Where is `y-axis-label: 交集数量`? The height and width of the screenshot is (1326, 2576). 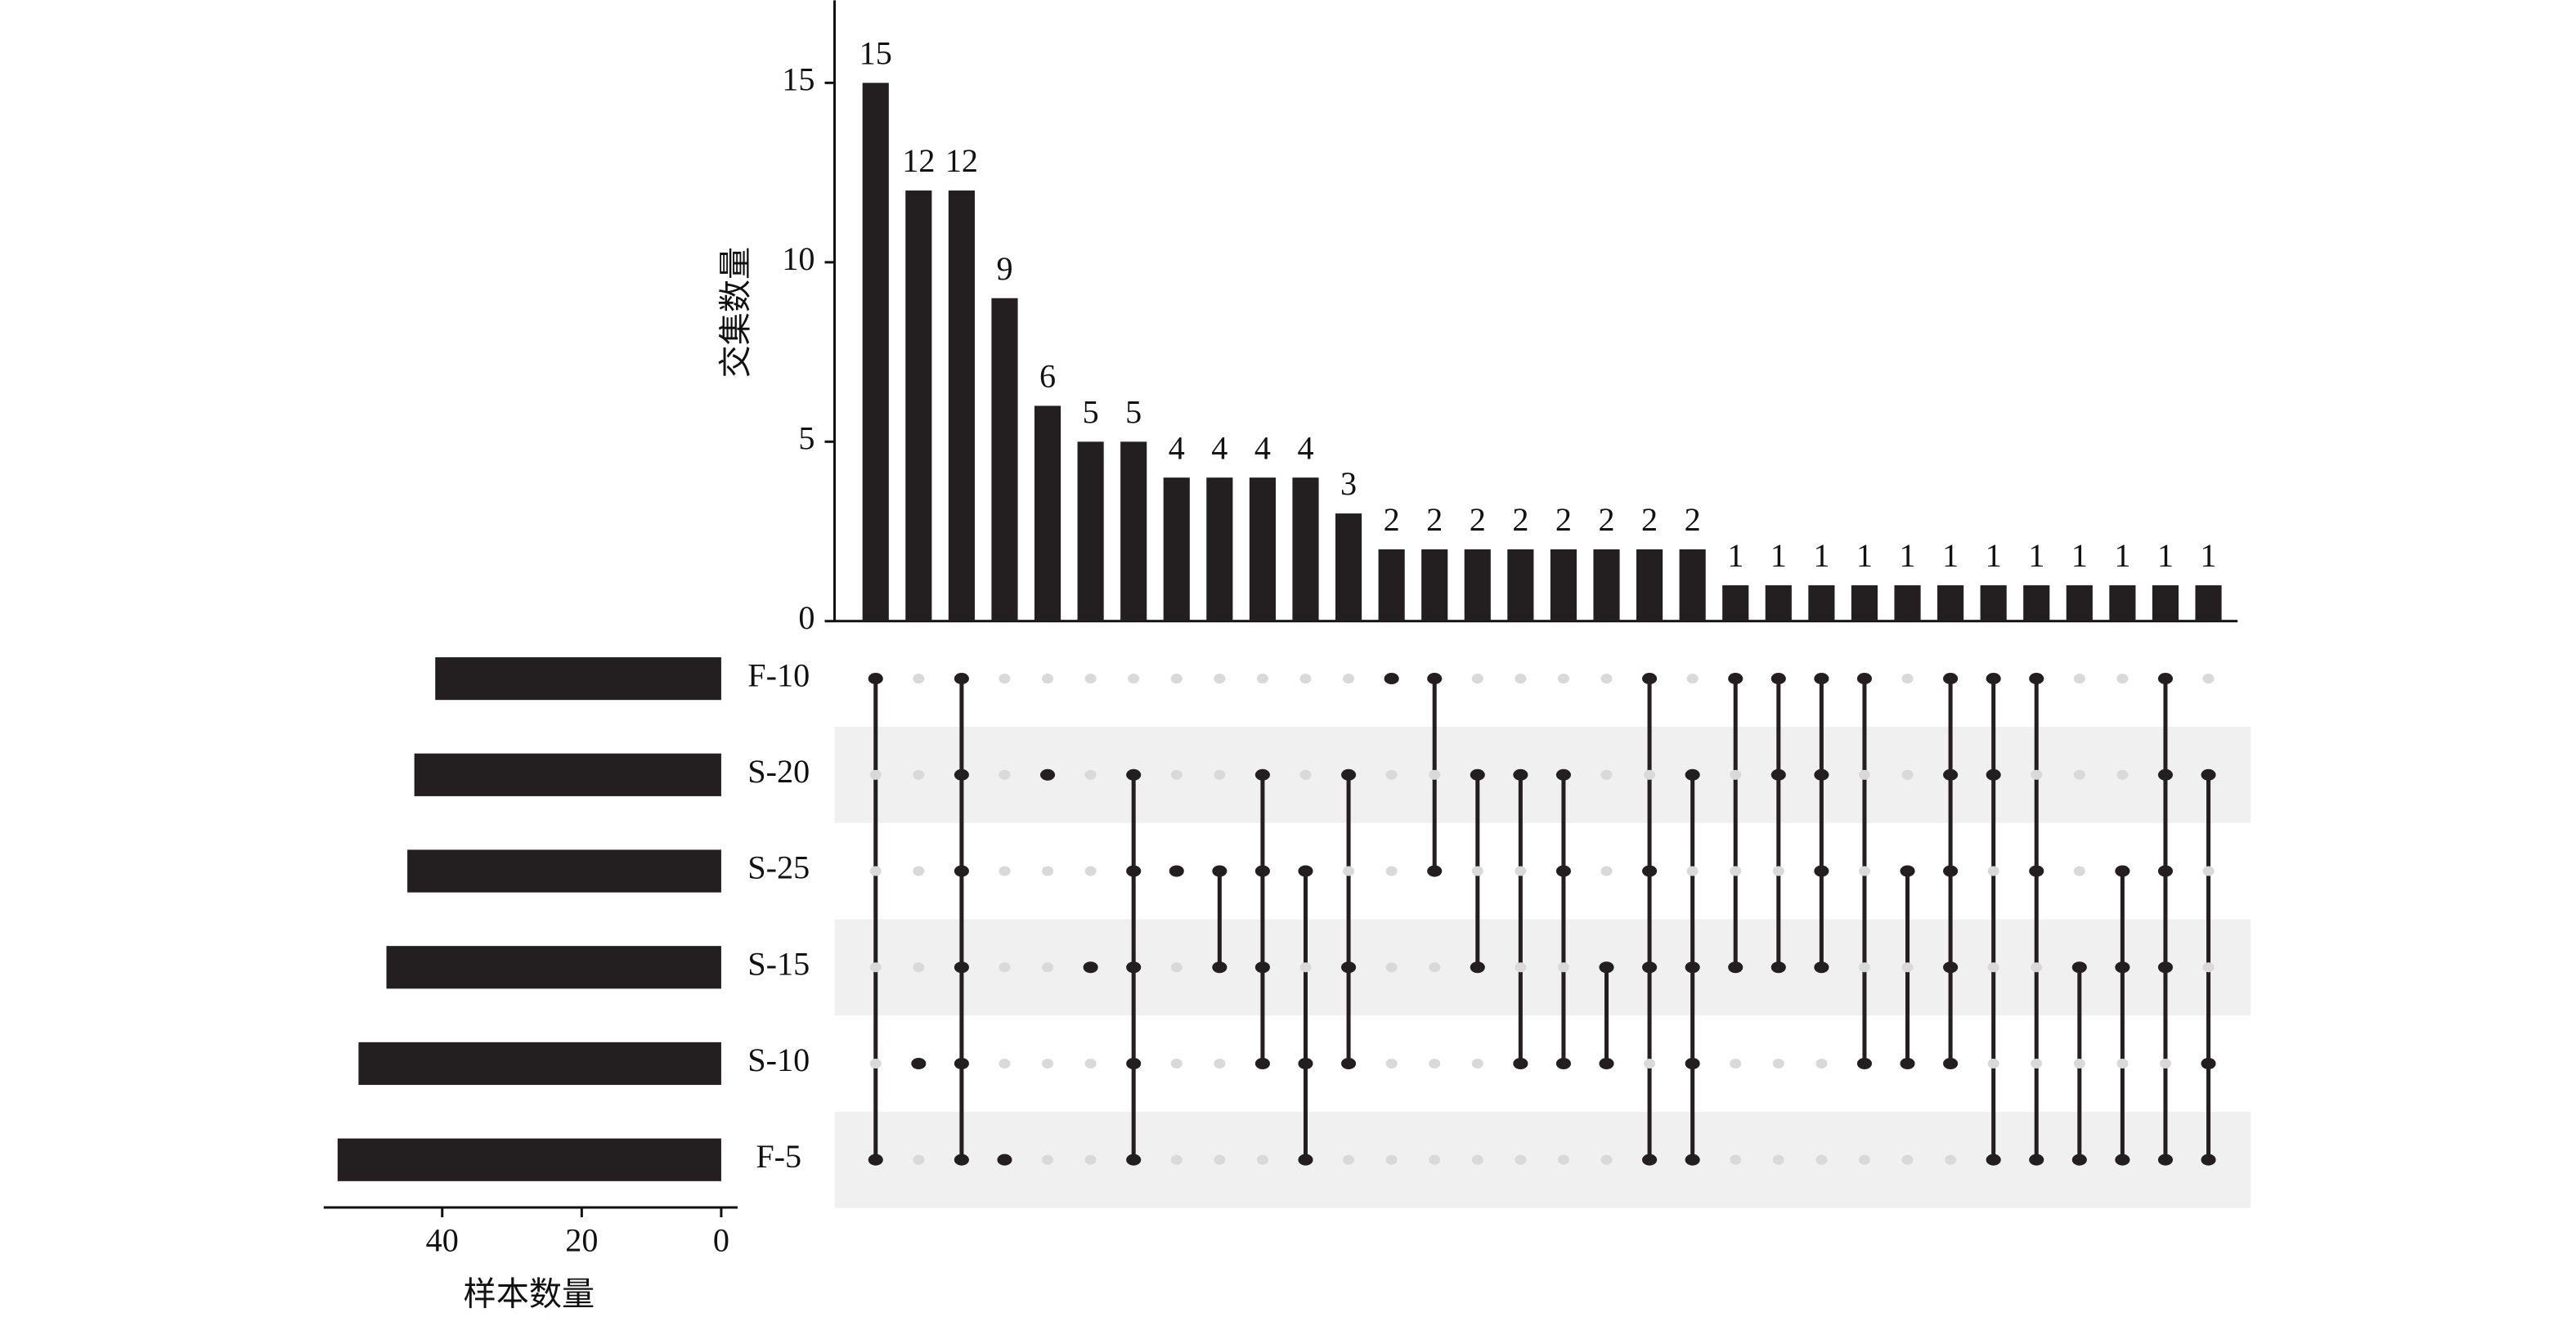 y-axis-label: 交集数量 is located at coordinates (735, 313).